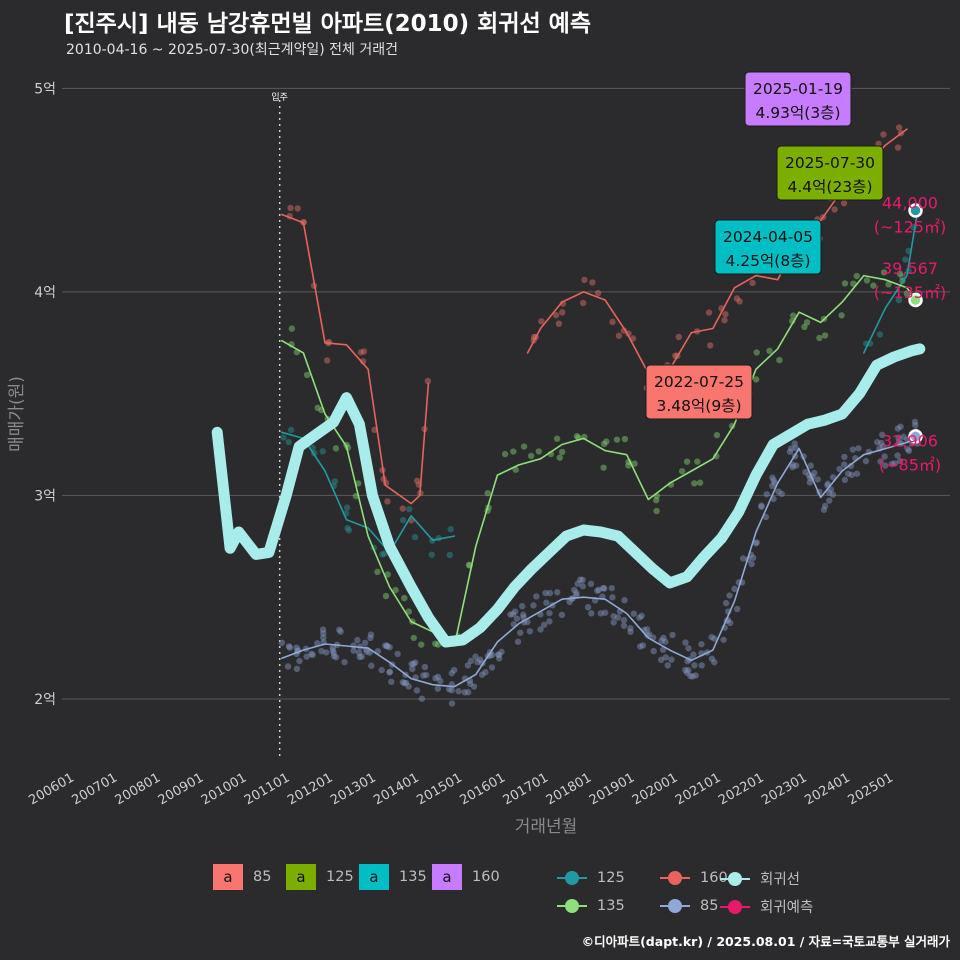  Describe the element at coordinates (910, 226) in the screenshot. I see `forecast-area-label: (~125㎡)` at that location.